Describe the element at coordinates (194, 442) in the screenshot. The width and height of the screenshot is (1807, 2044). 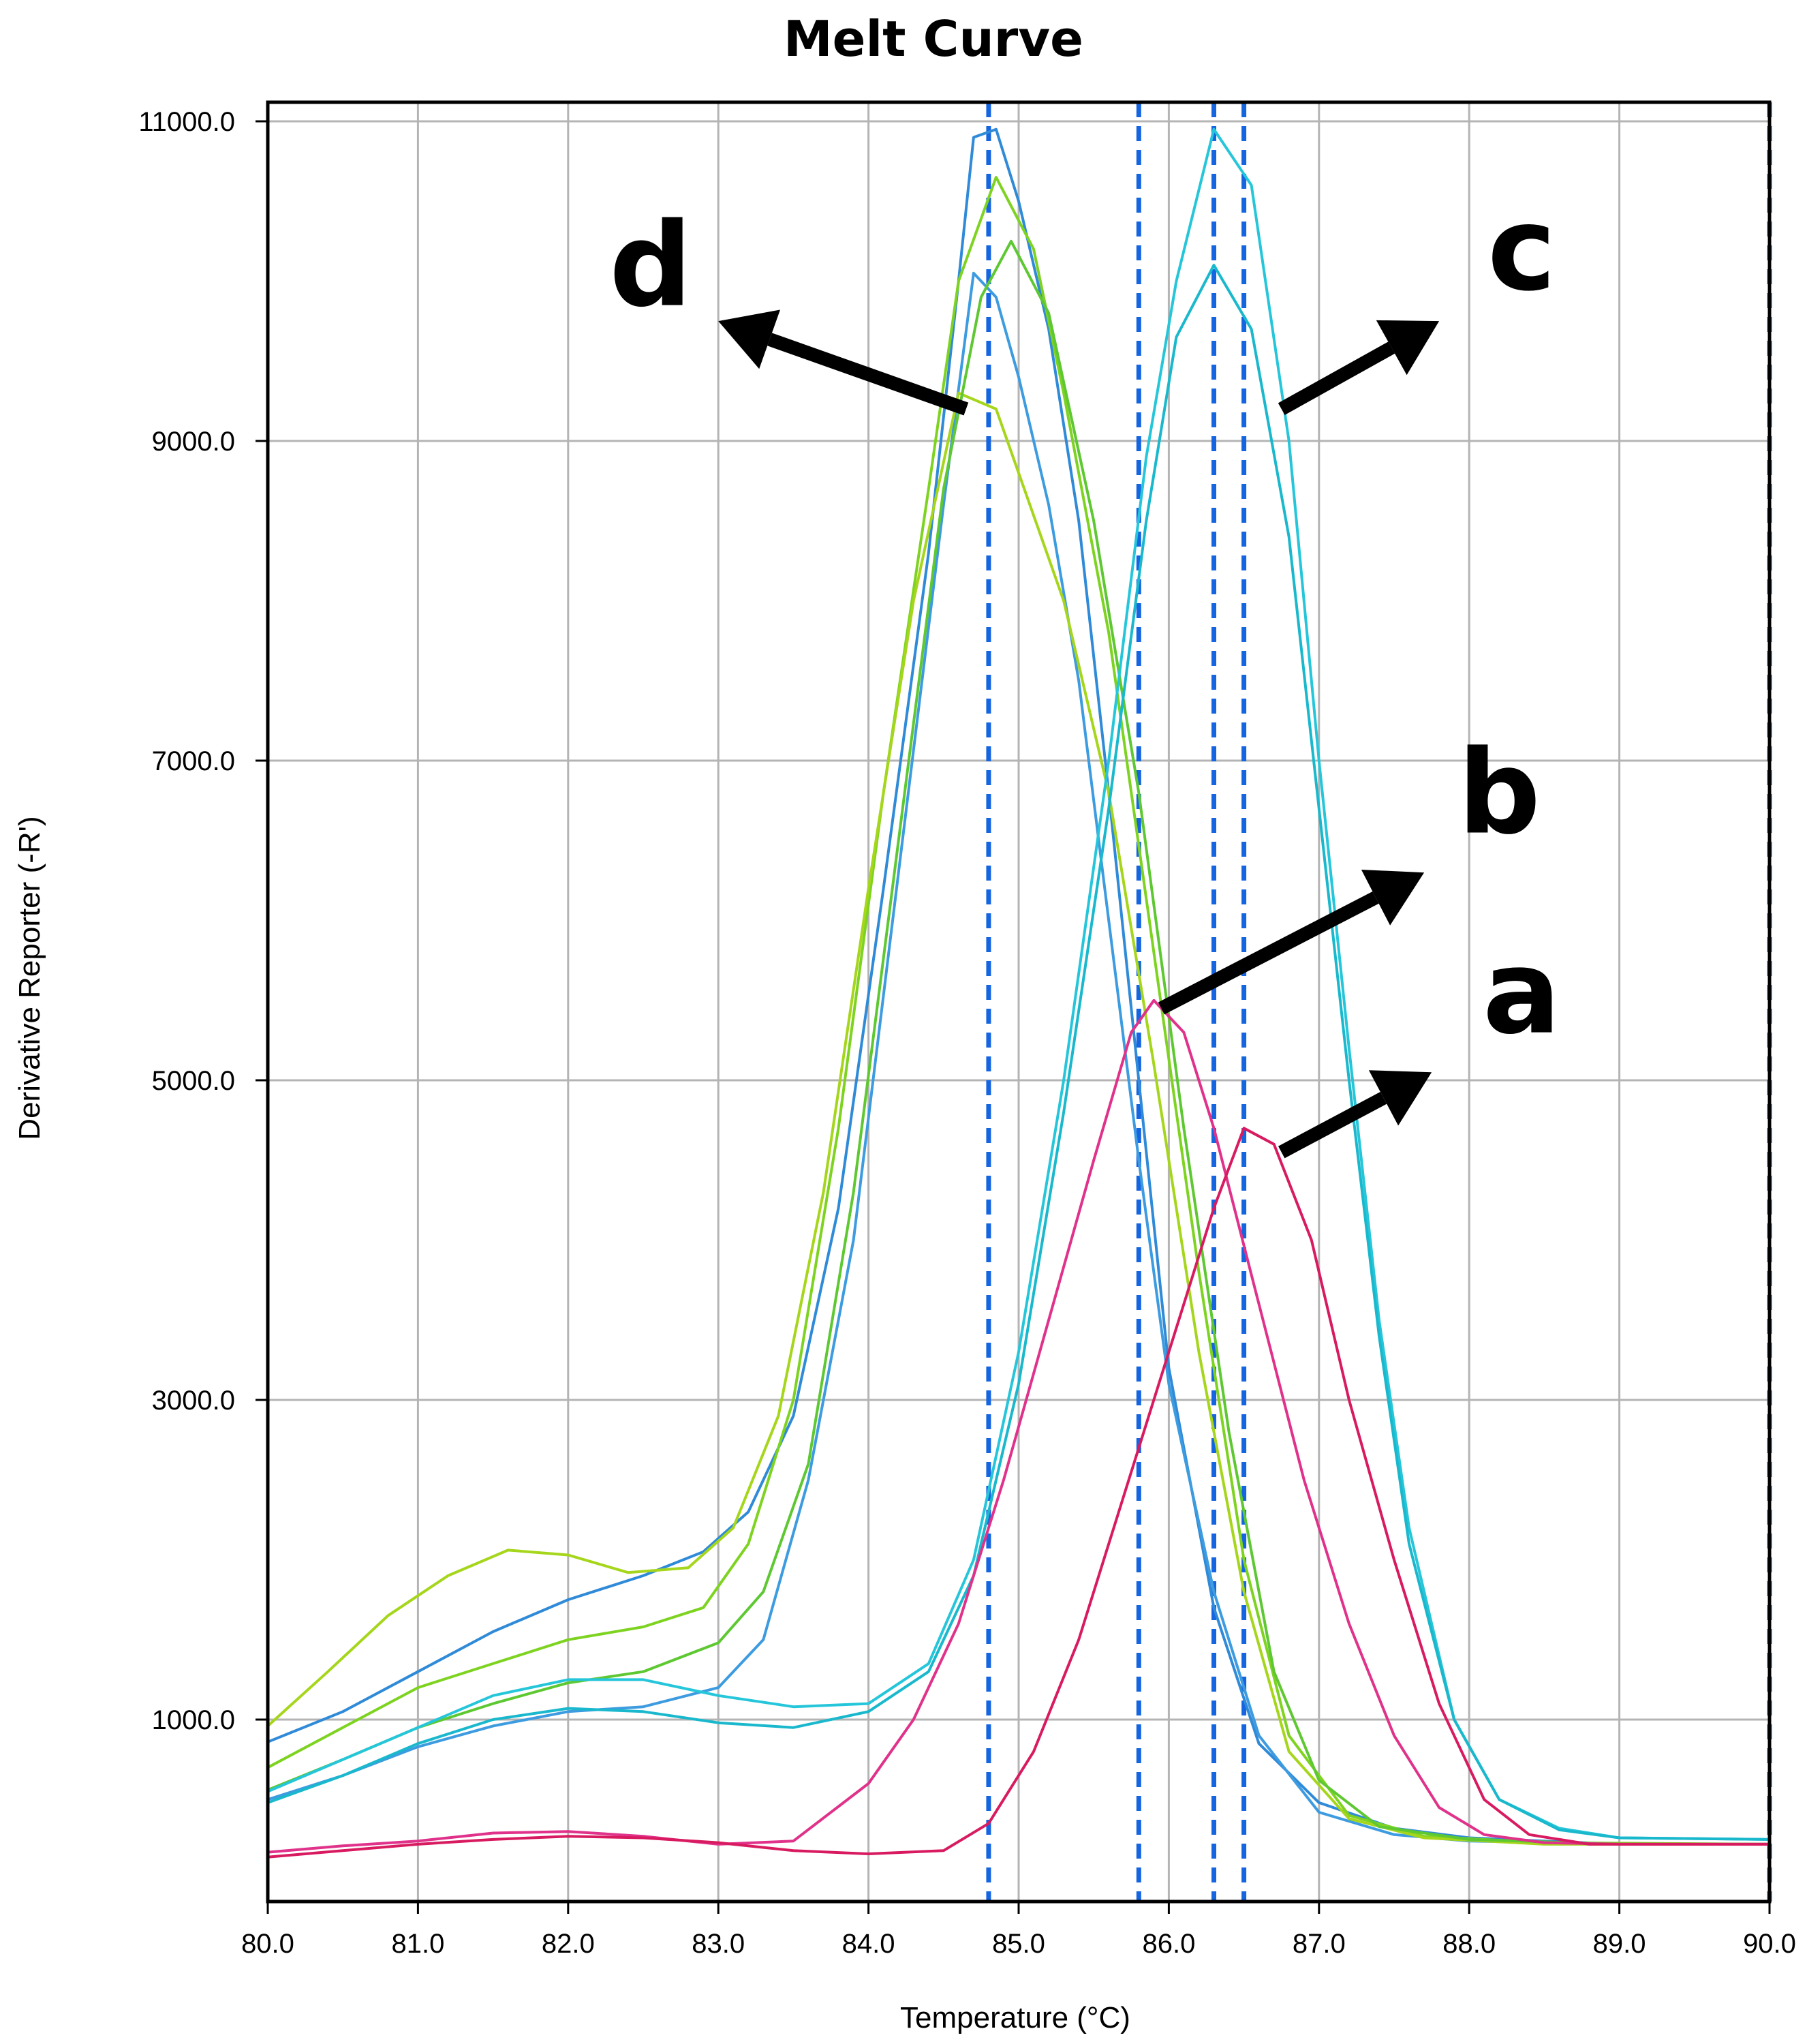
I see `y-tick-label: 9000.0` at that location.